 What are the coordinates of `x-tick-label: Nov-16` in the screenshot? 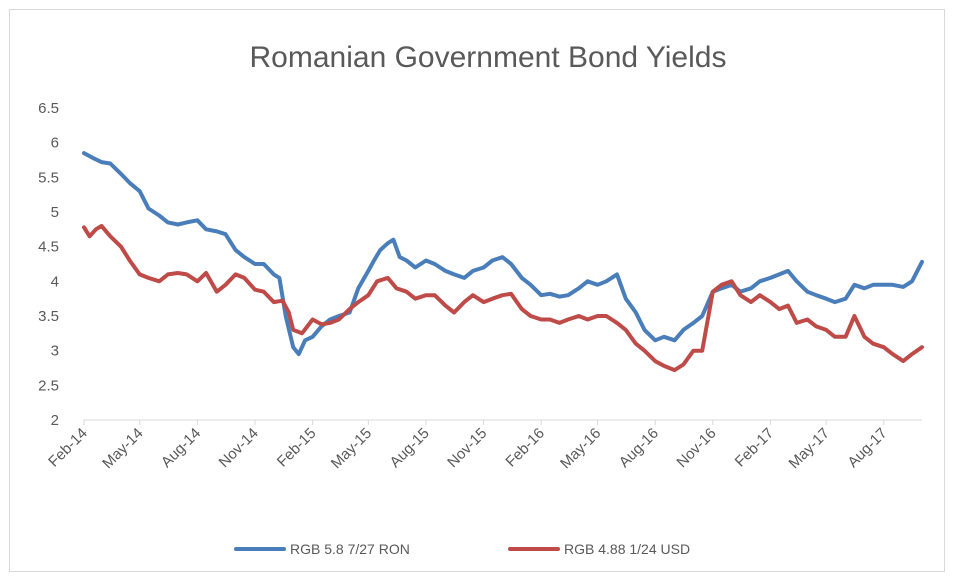 It's located at (696, 448).